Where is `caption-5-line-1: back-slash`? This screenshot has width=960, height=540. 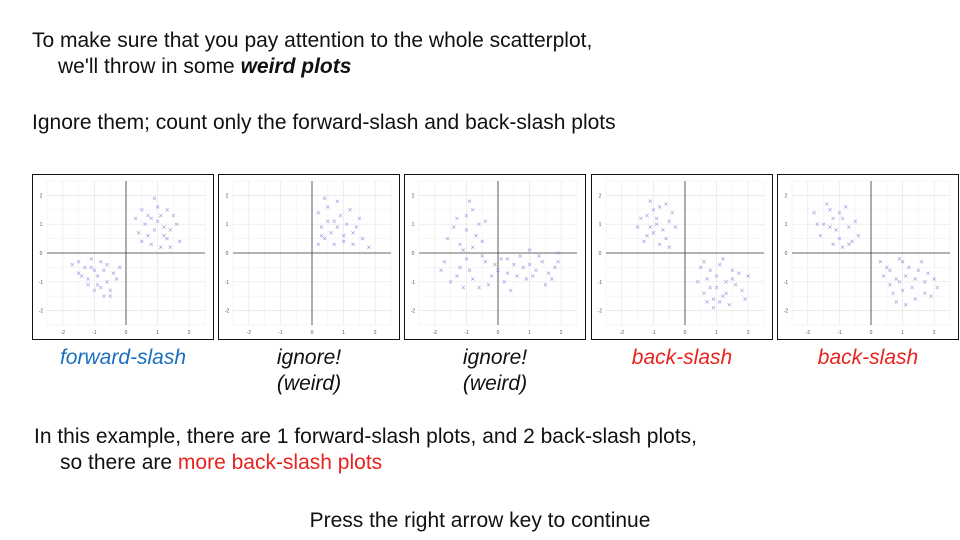
caption-5-line-1: back-slash is located at coordinates (868, 357).